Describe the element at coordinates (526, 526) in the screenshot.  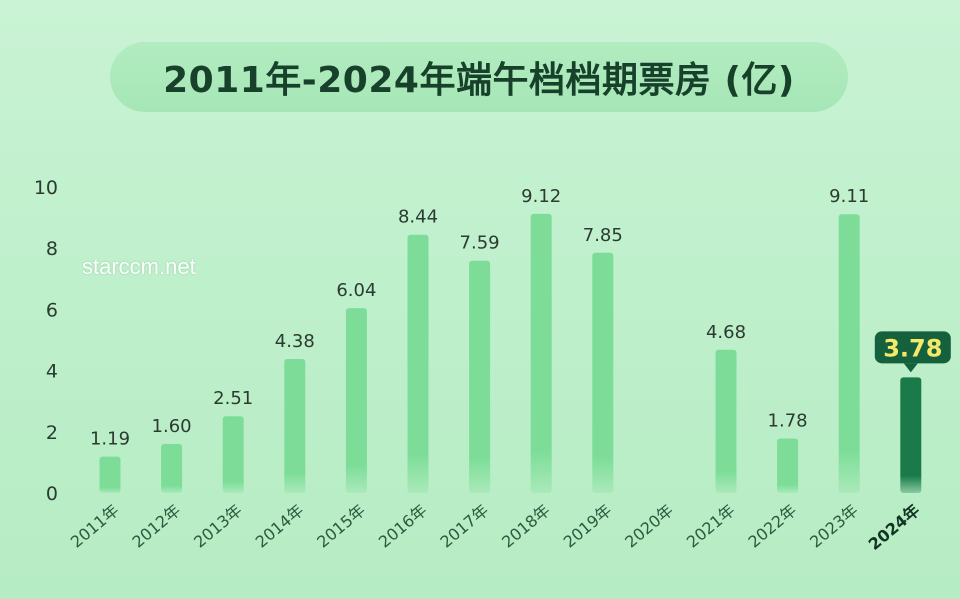
I see `x-tick-label: 2018年` at that location.